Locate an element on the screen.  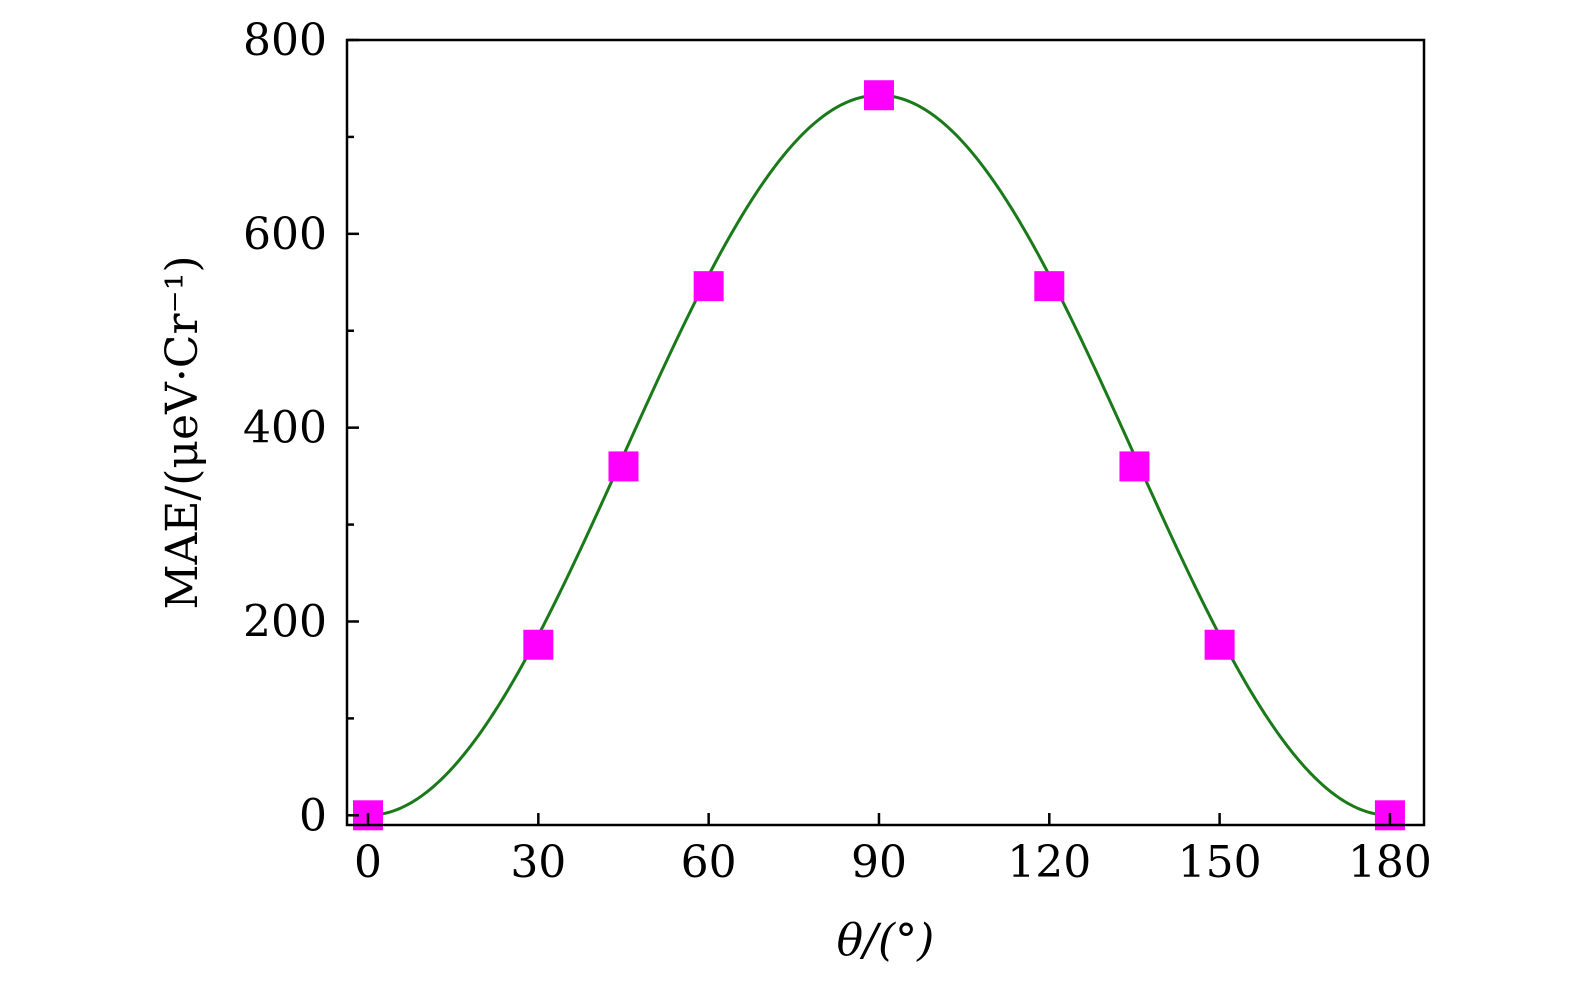
y-tick-label: 600 is located at coordinates (285, 234).